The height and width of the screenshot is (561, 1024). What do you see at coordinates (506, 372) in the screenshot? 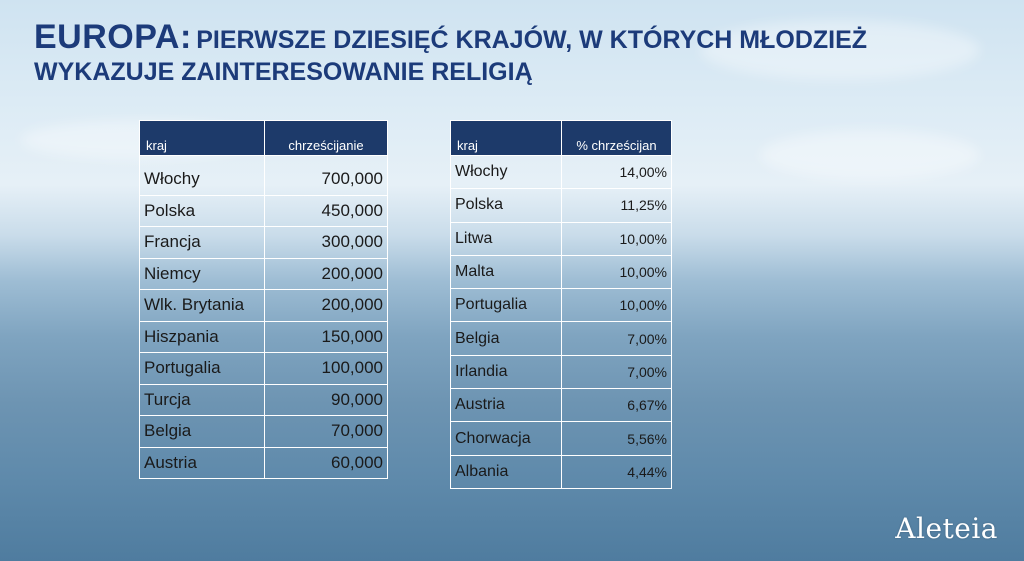
I see `country-cell: Irlandia` at bounding box center [506, 372].